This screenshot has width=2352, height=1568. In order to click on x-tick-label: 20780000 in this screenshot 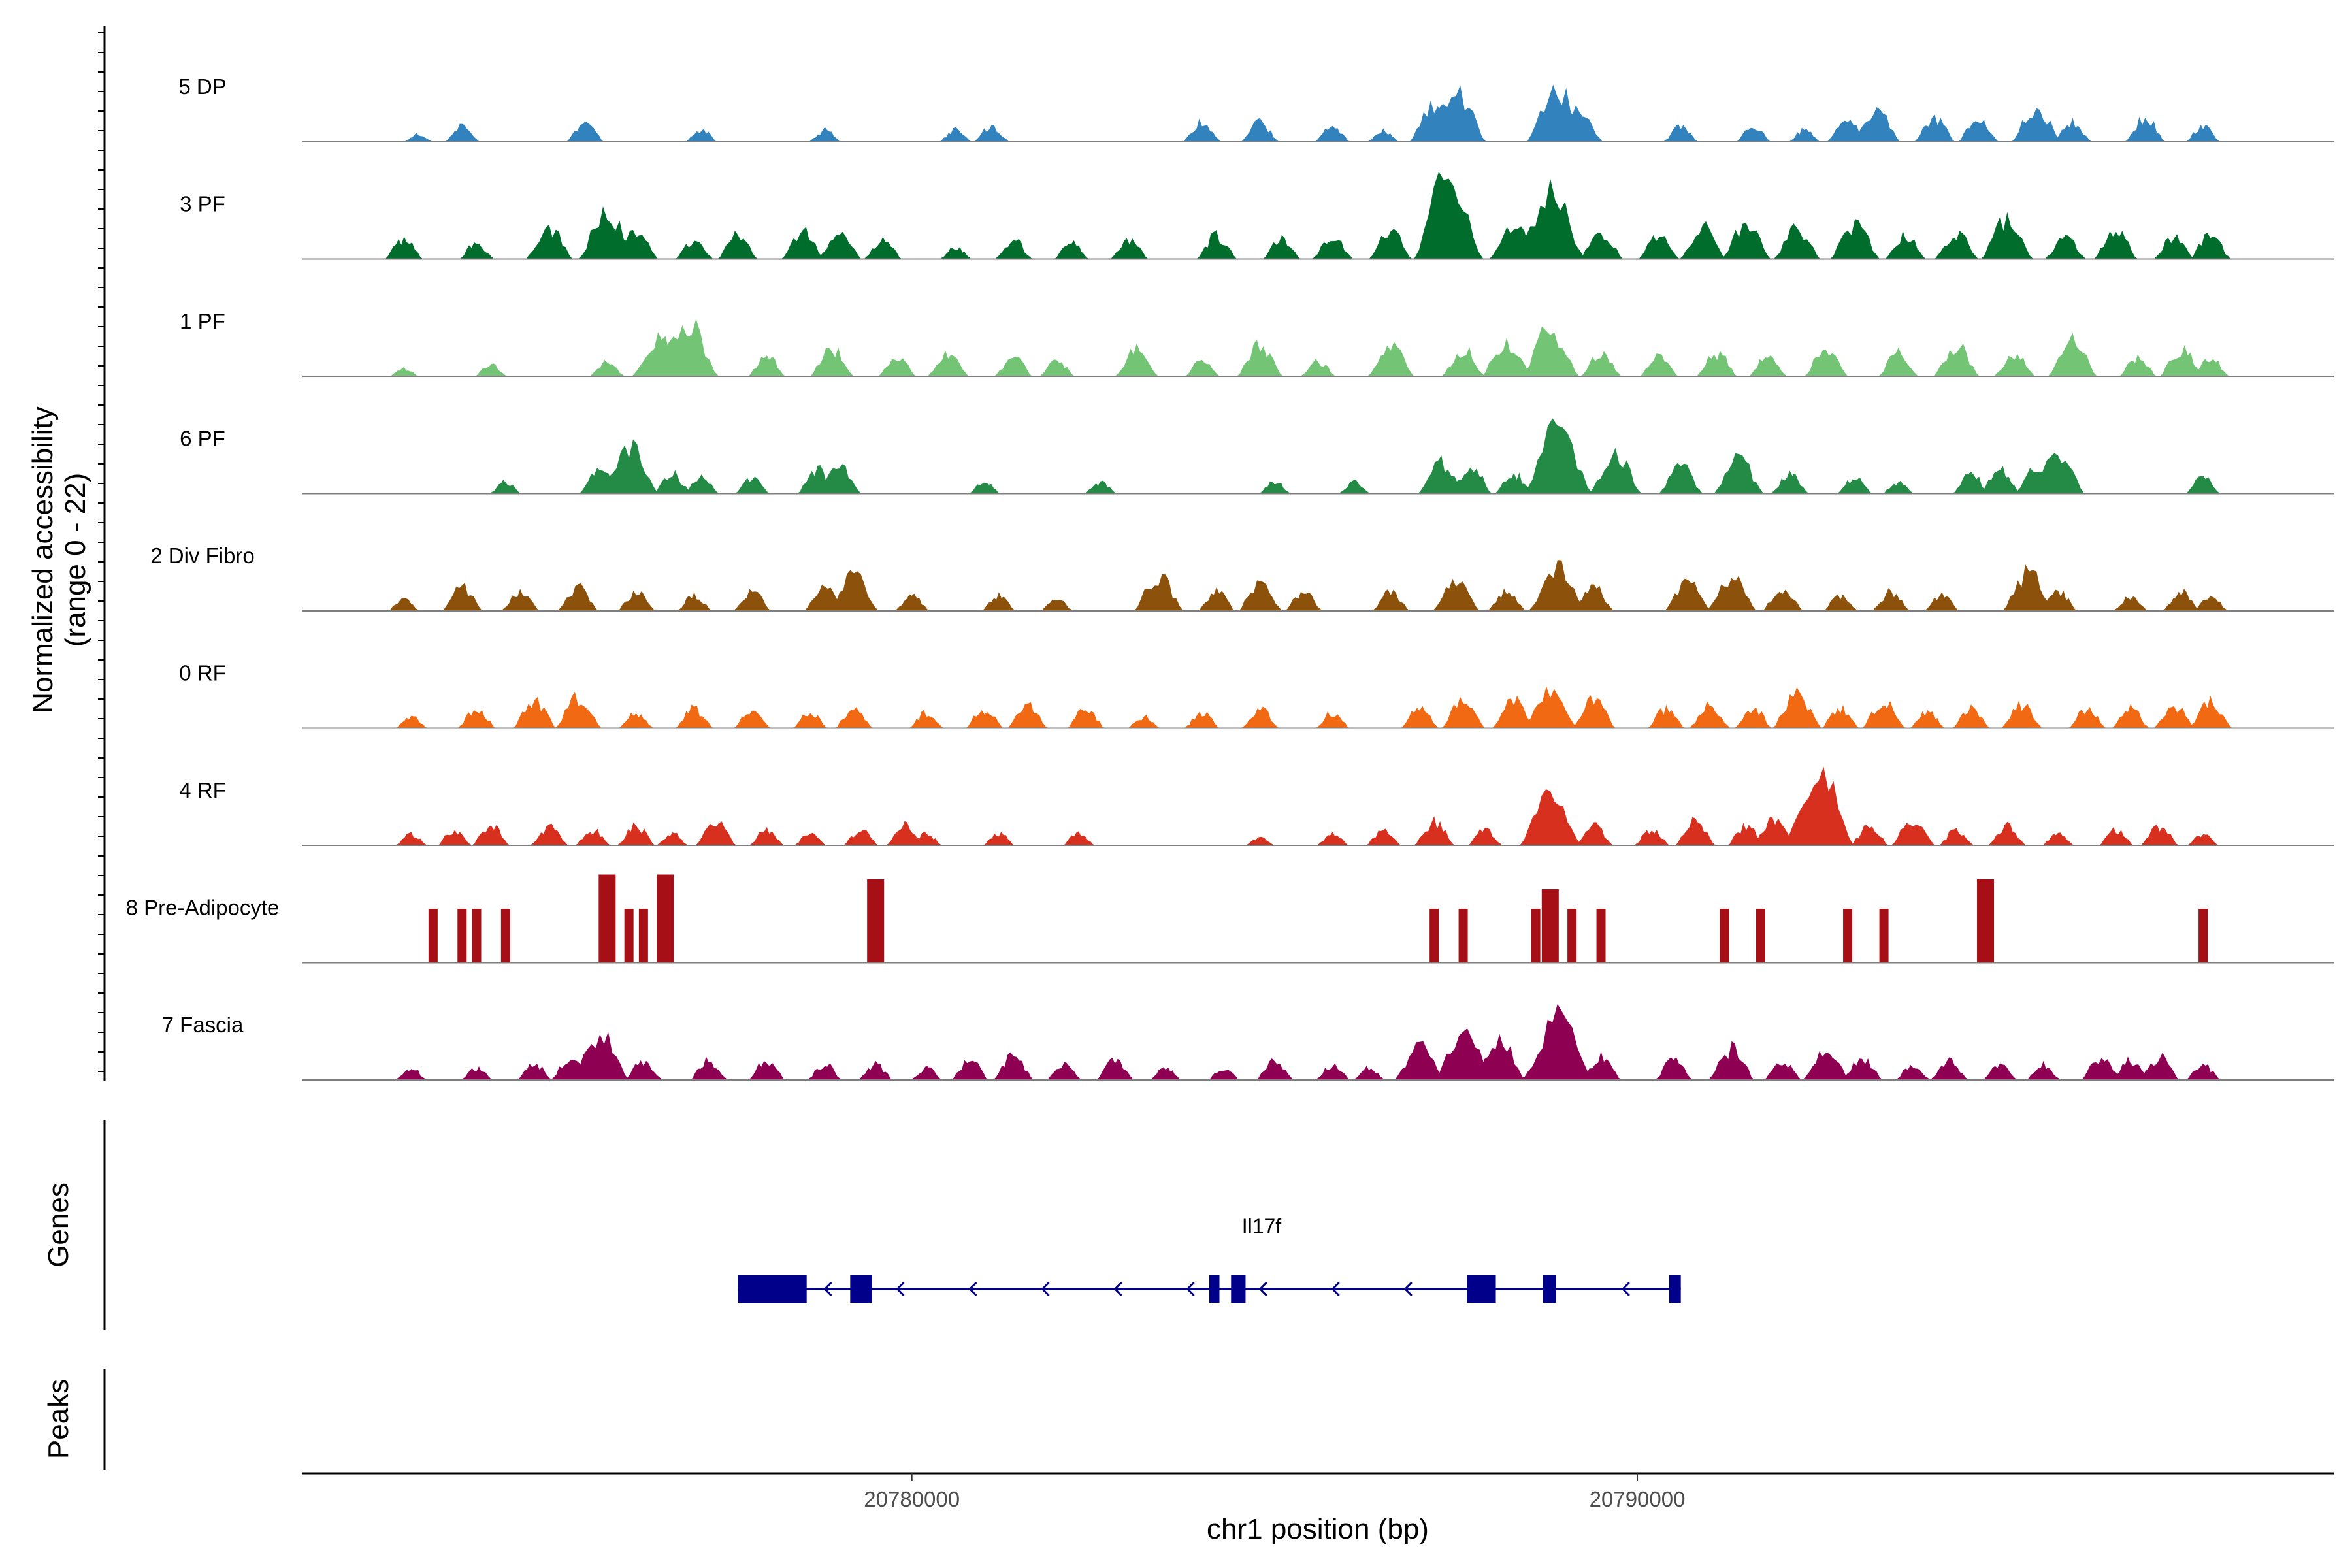, I will do `click(912, 1499)`.